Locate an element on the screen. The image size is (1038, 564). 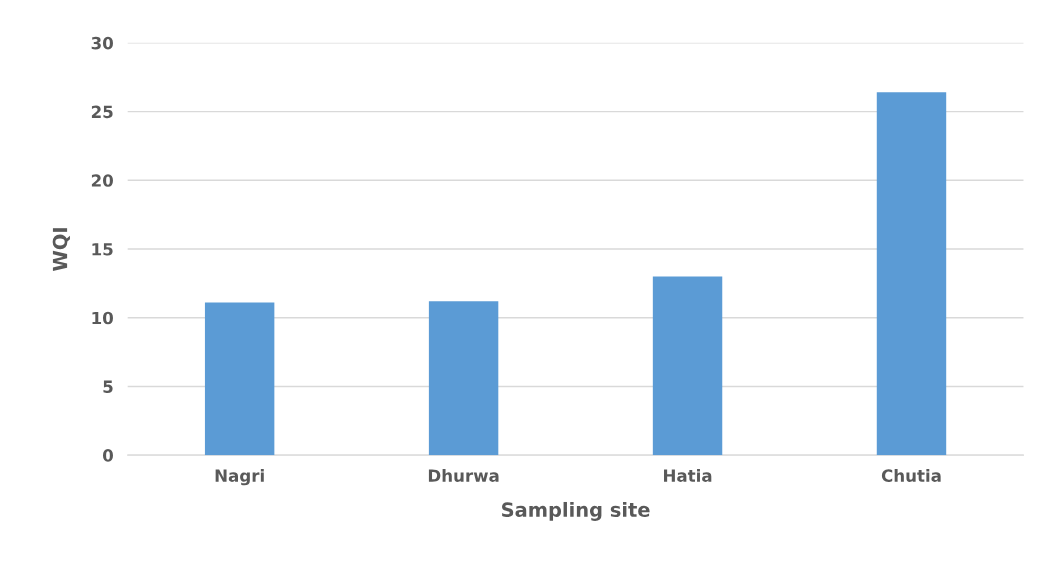
y-tick-label: 30 is located at coordinates (102, 43).